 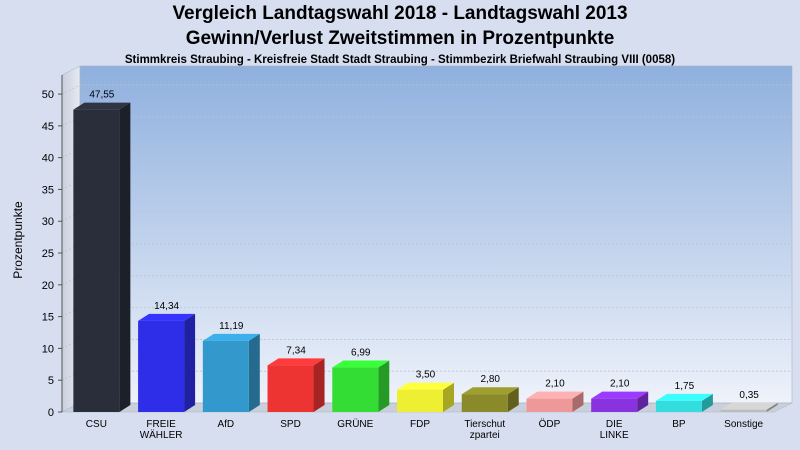 I want to click on grid-line, so click(x=426, y=89).